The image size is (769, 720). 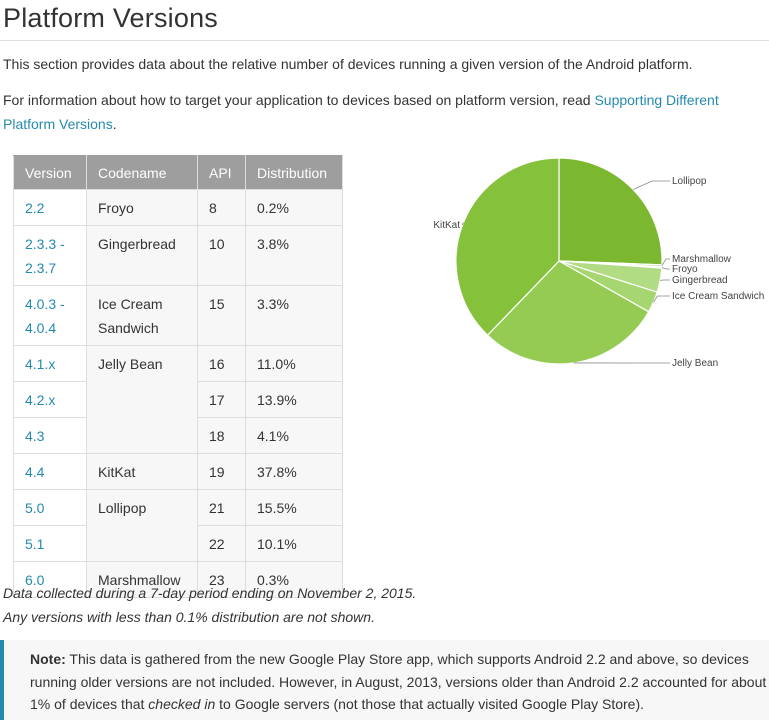 I want to click on version-link: 6.0, so click(x=35, y=580).